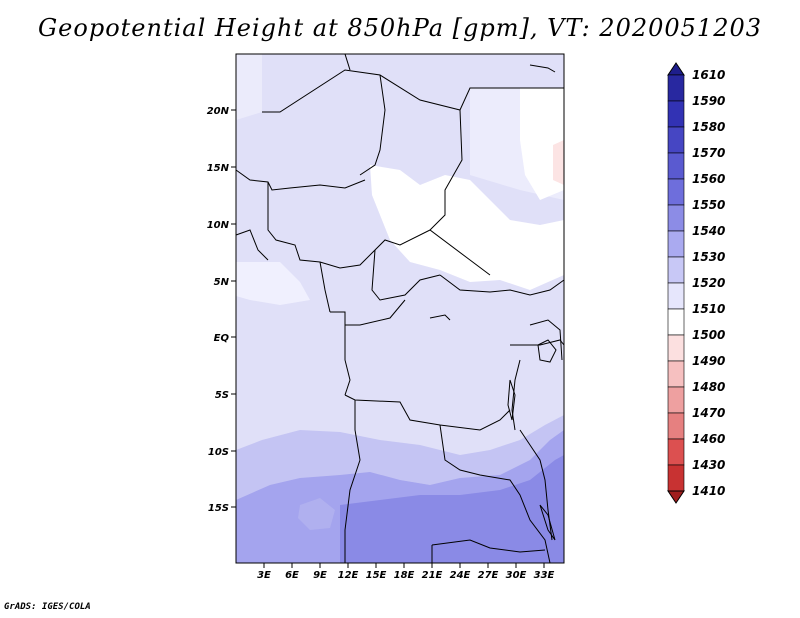 The image size is (800, 618). What do you see at coordinates (218, 225) in the screenshot?
I see `lat-label-10N: 10N` at bounding box center [218, 225].